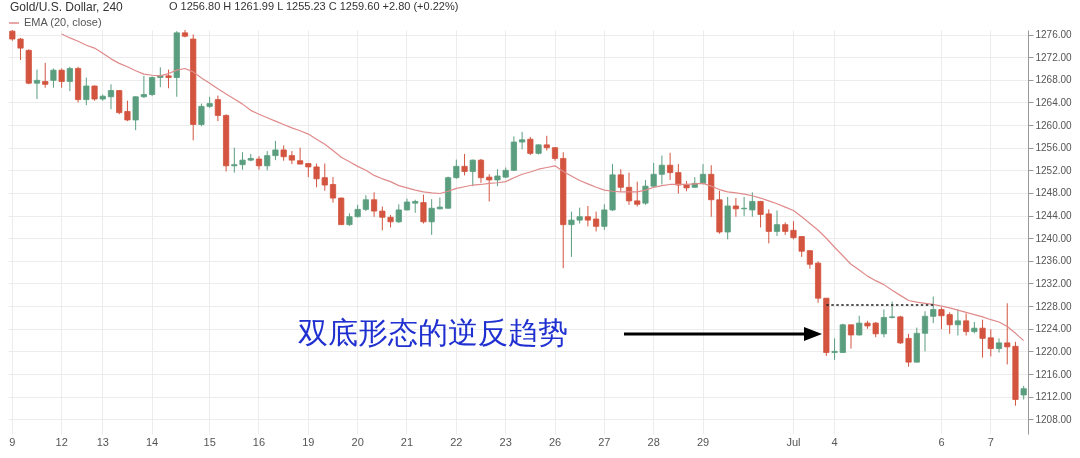  What do you see at coordinates (67, 7) in the screenshot?
I see `chart-title: Gold/U.S. Dollar, 240` at bounding box center [67, 7].